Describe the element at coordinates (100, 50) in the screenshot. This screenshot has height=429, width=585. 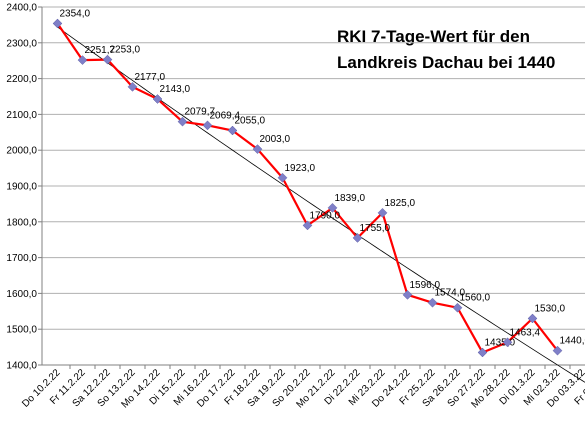
I see `data-label: 2251,7` at that location.